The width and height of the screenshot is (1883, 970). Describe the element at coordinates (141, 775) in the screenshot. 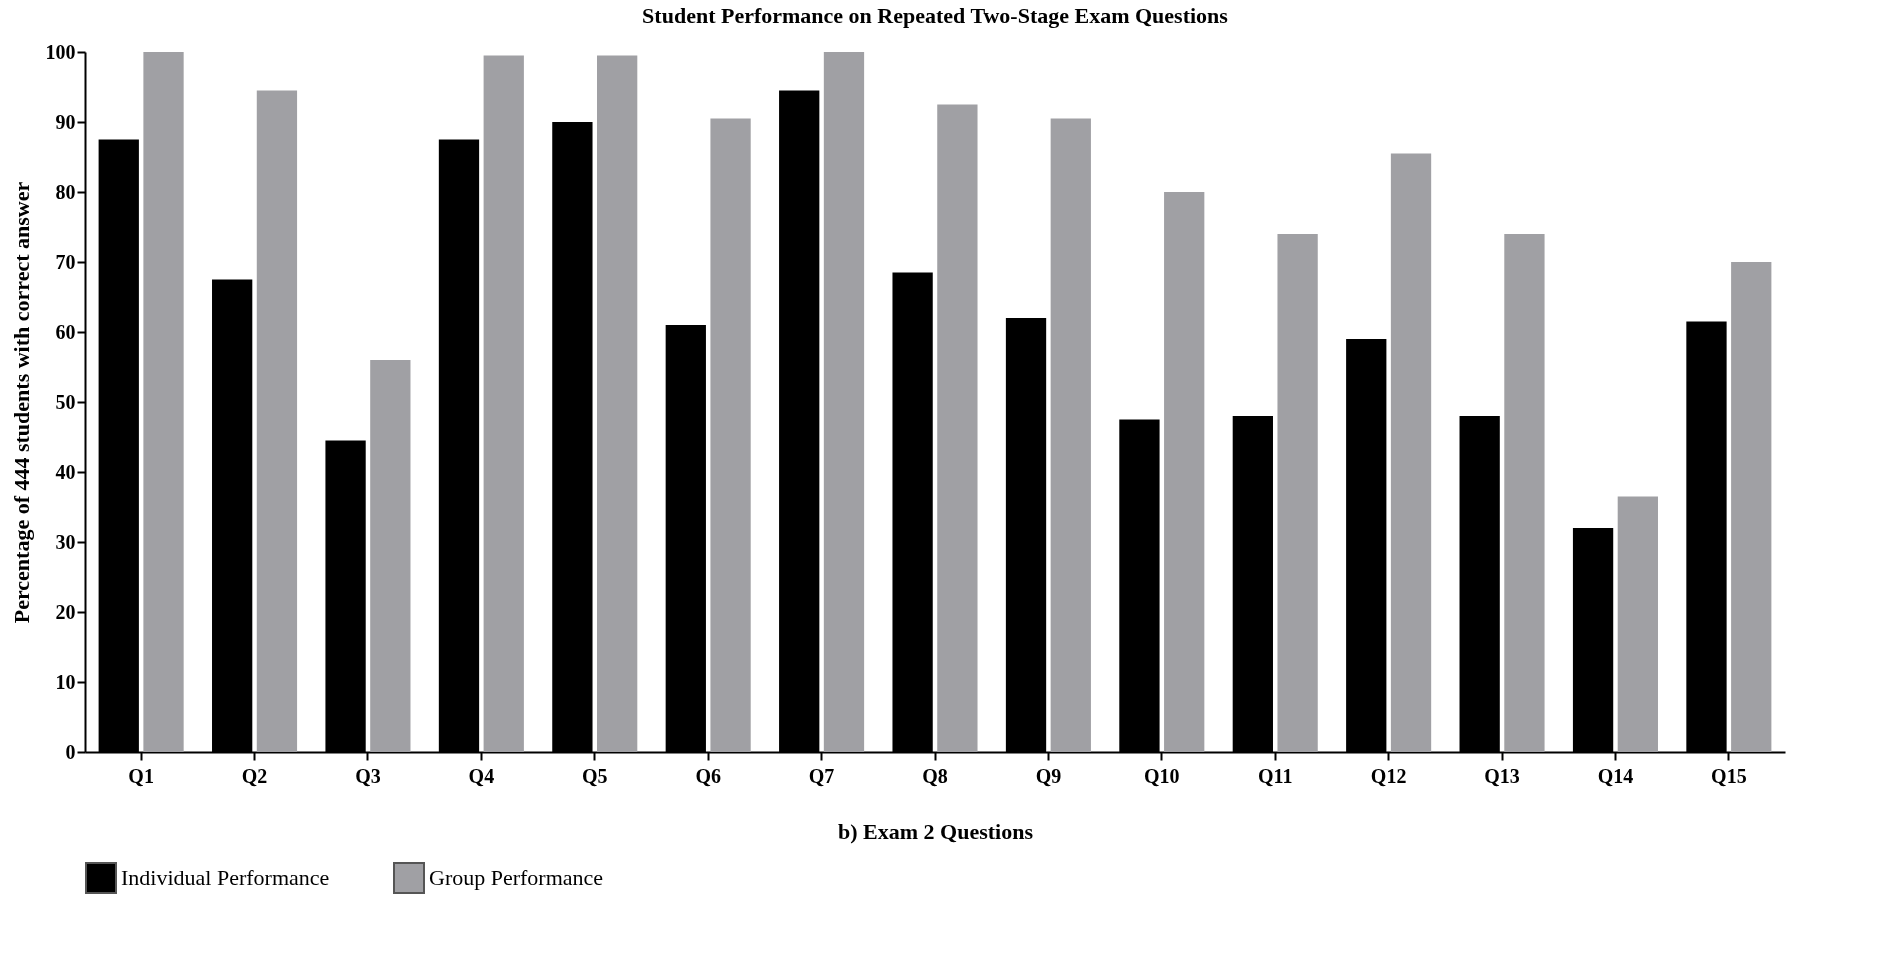

I see `x-tick-label: Q1` at that location.